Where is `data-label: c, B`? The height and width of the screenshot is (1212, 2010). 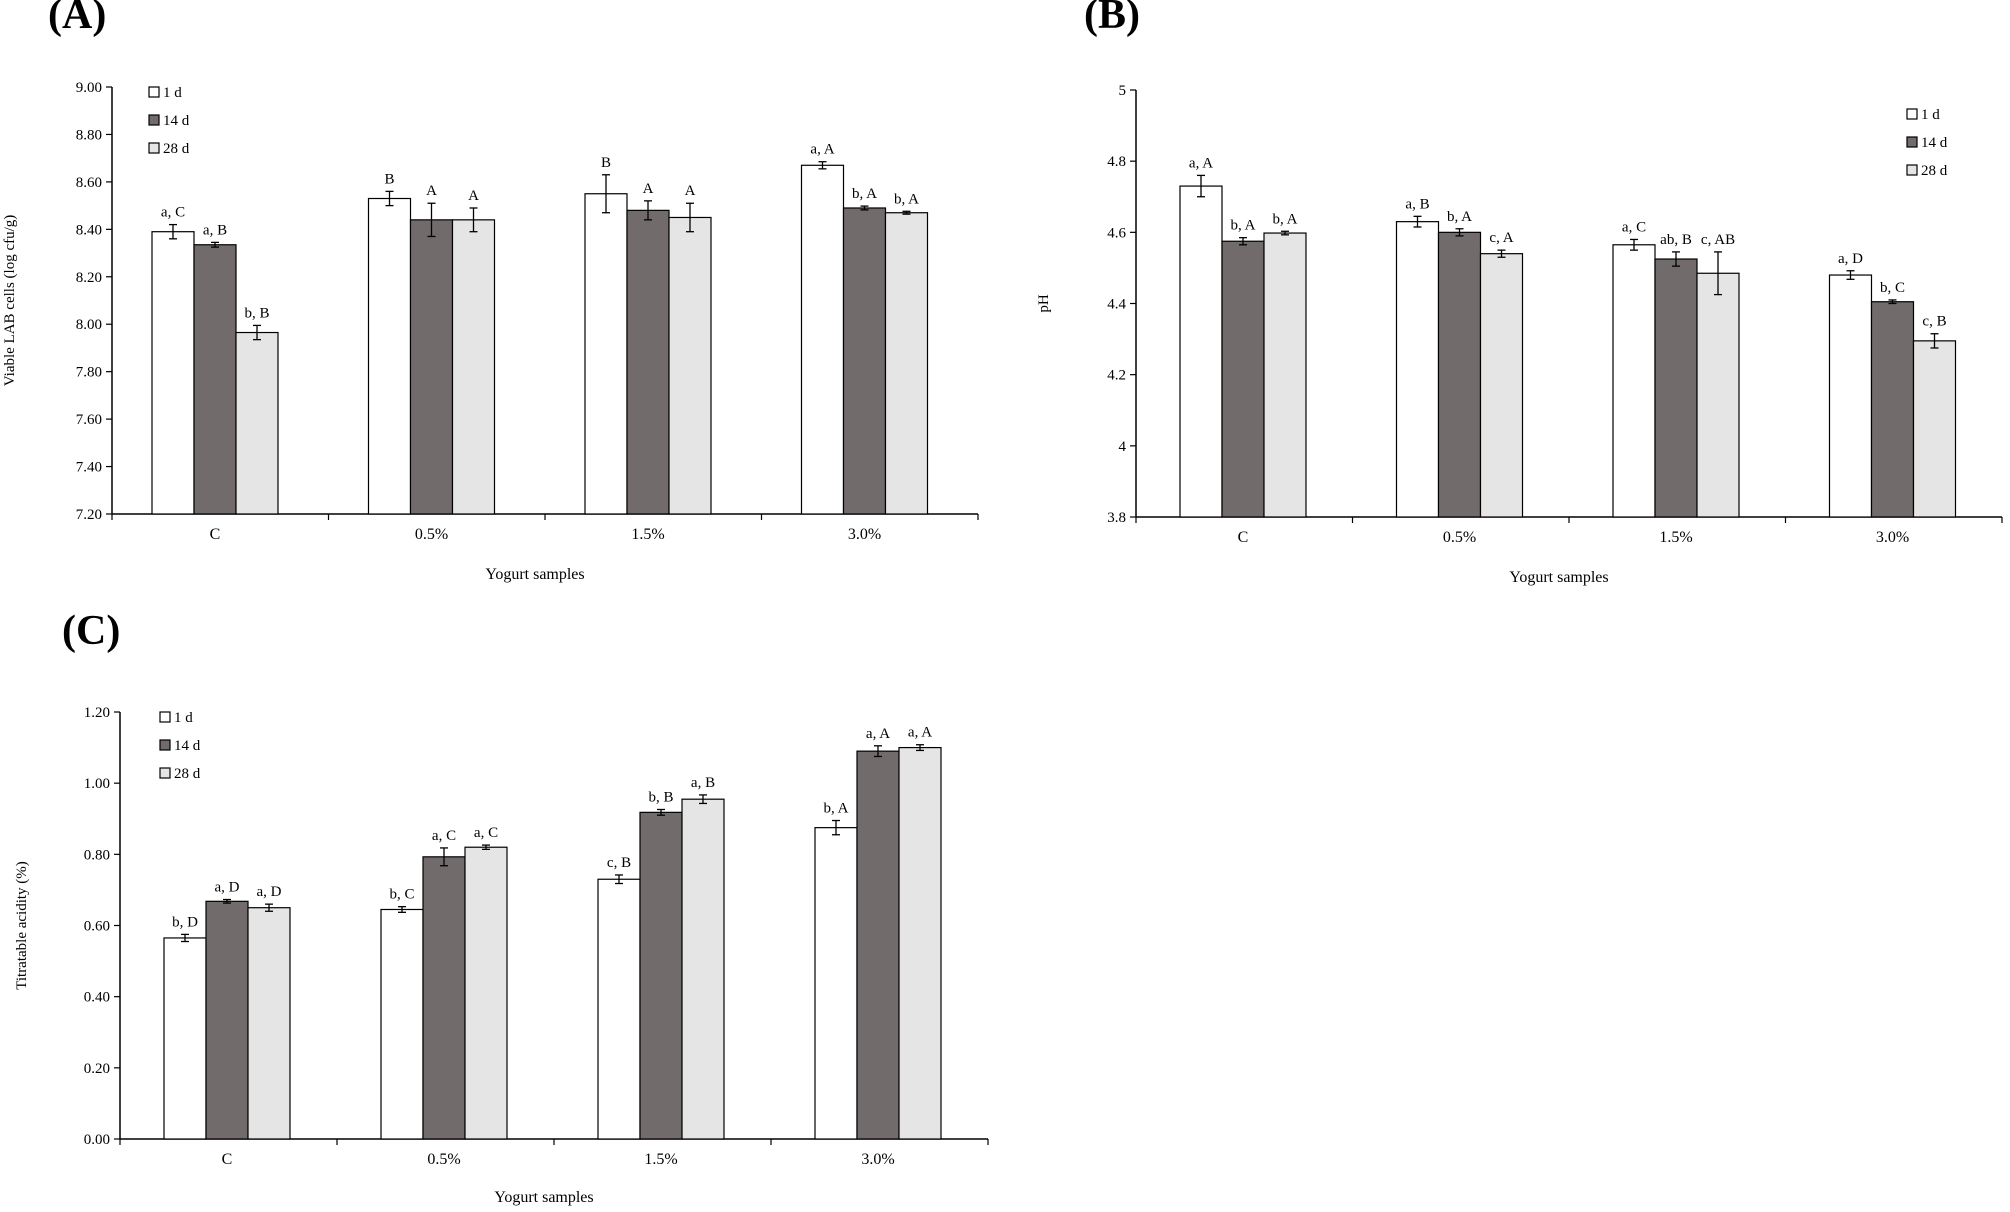 data-label: c, B is located at coordinates (1934, 322).